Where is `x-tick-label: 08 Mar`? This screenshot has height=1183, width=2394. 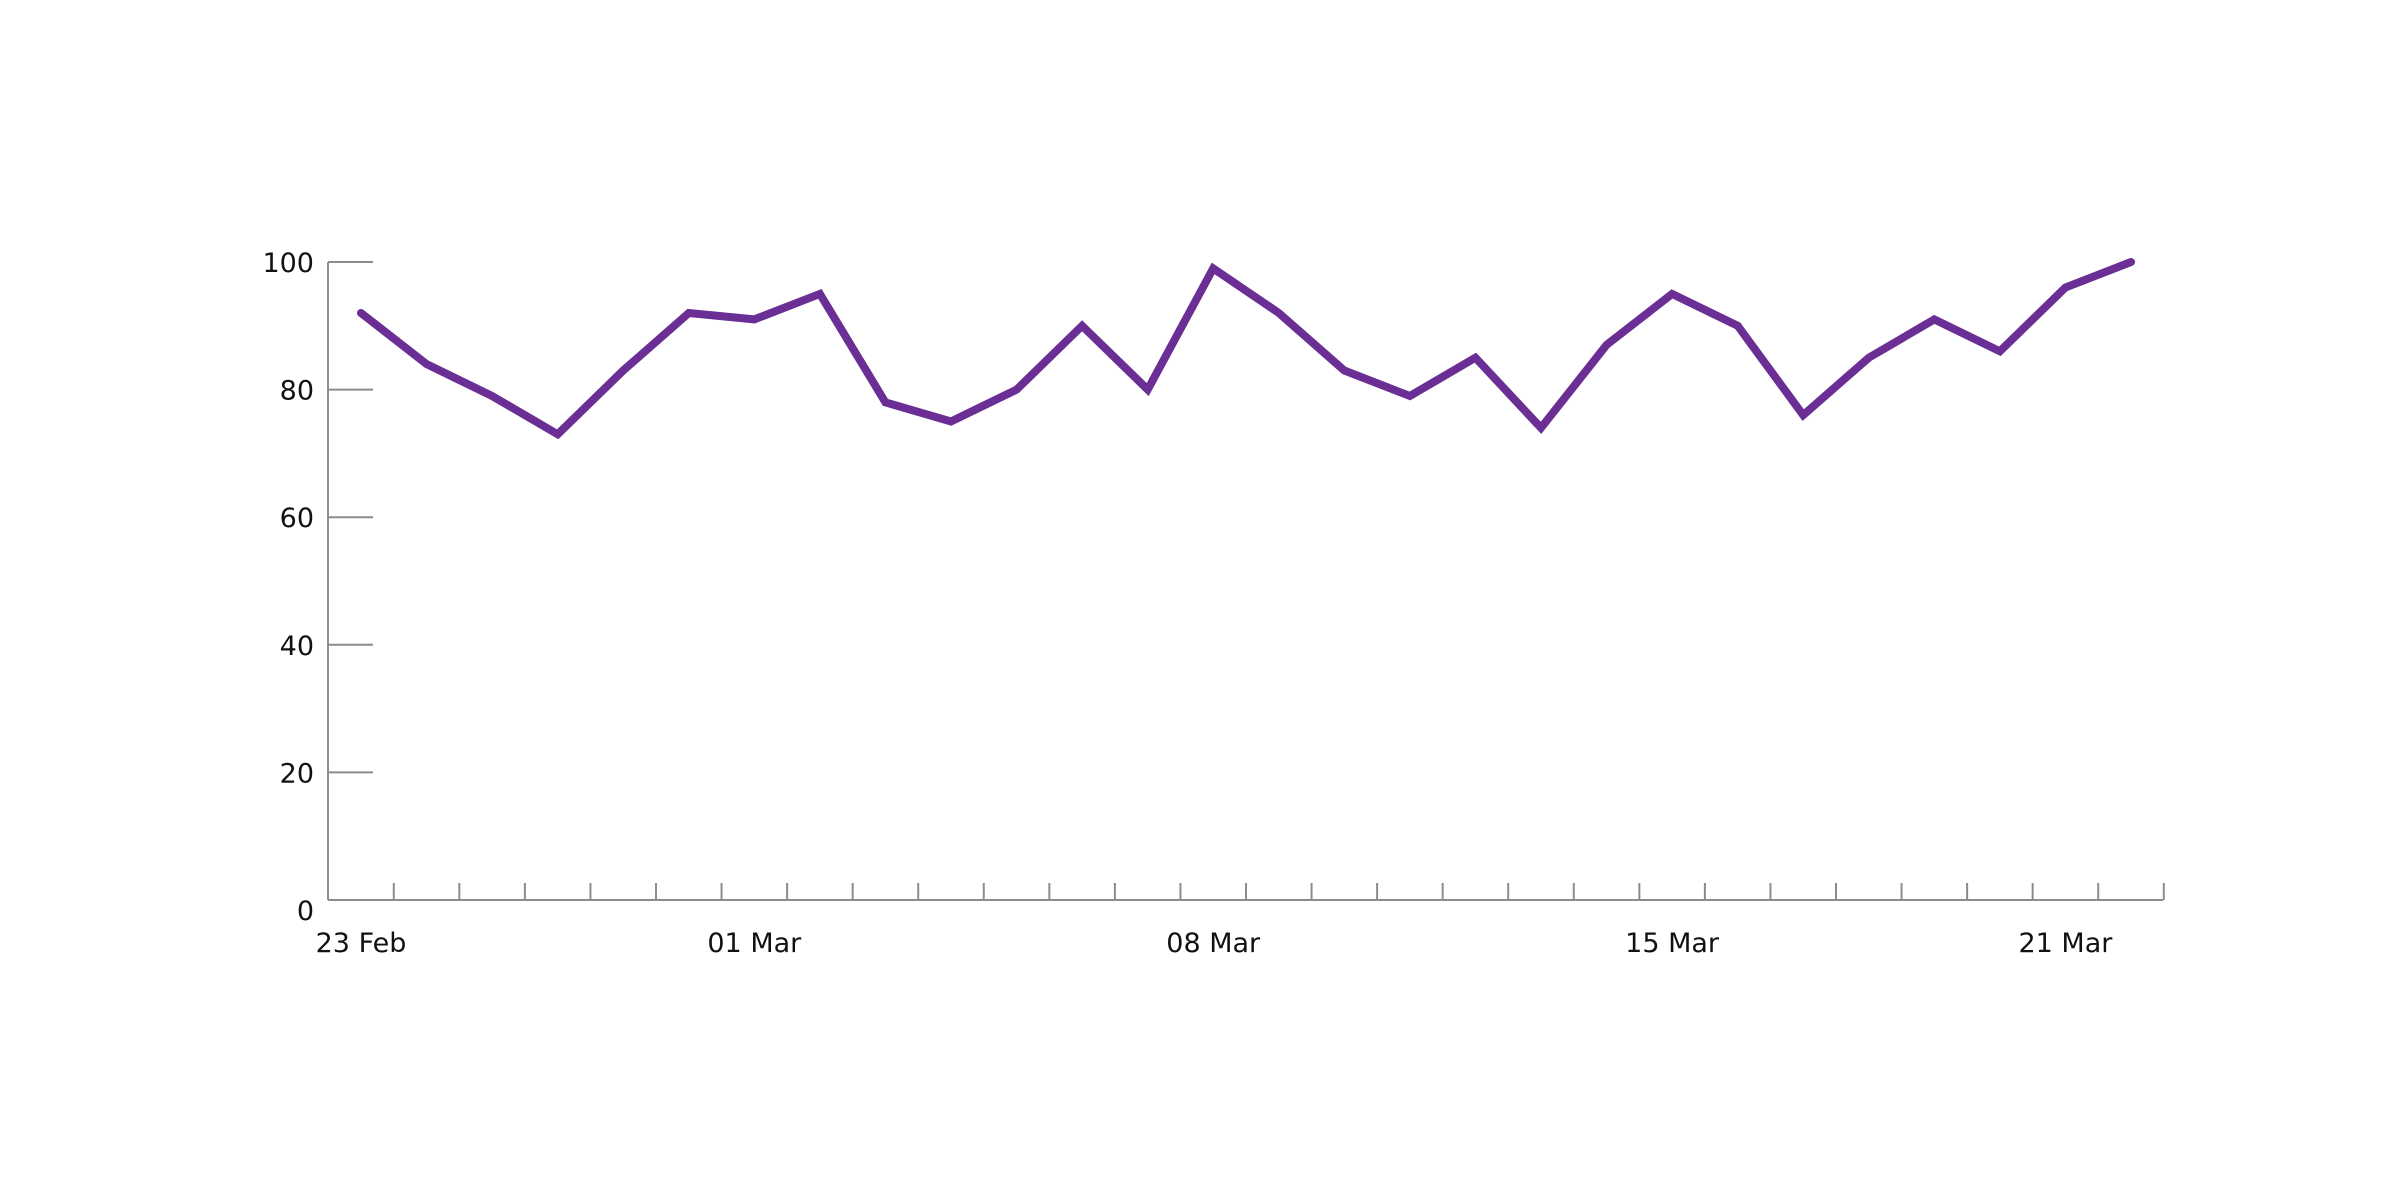
x-tick-label: 08 Mar is located at coordinates (1213, 943).